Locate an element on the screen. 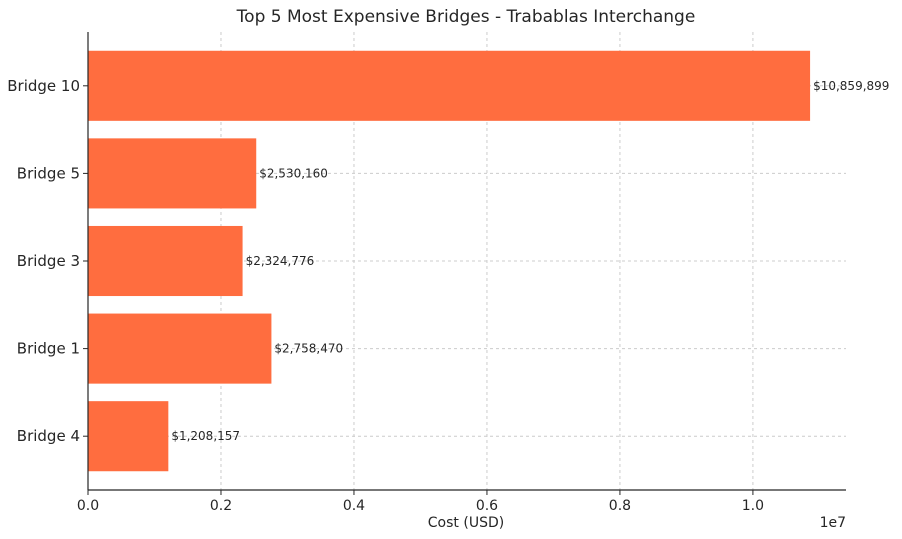 The width and height of the screenshot is (902, 539). category-label: Bridge 10 is located at coordinates (43, 86).